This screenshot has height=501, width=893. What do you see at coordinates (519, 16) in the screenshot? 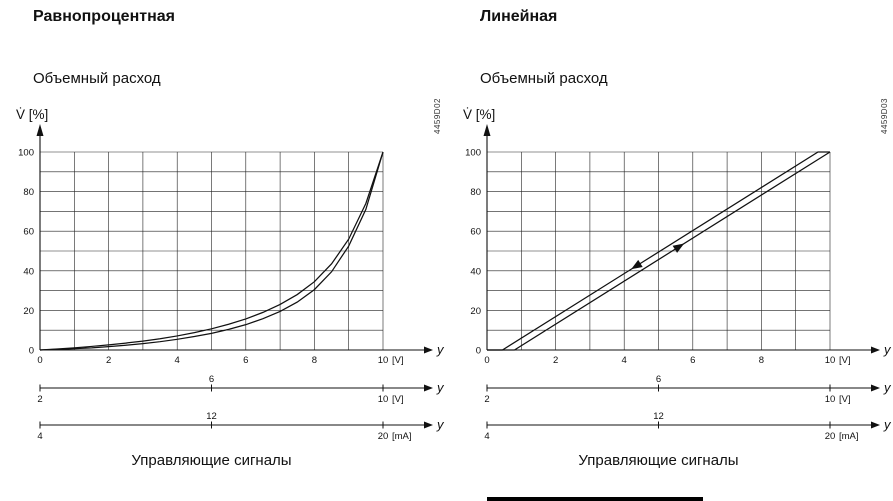
I see `panel-title: Линейная` at bounding box center [519, 16].